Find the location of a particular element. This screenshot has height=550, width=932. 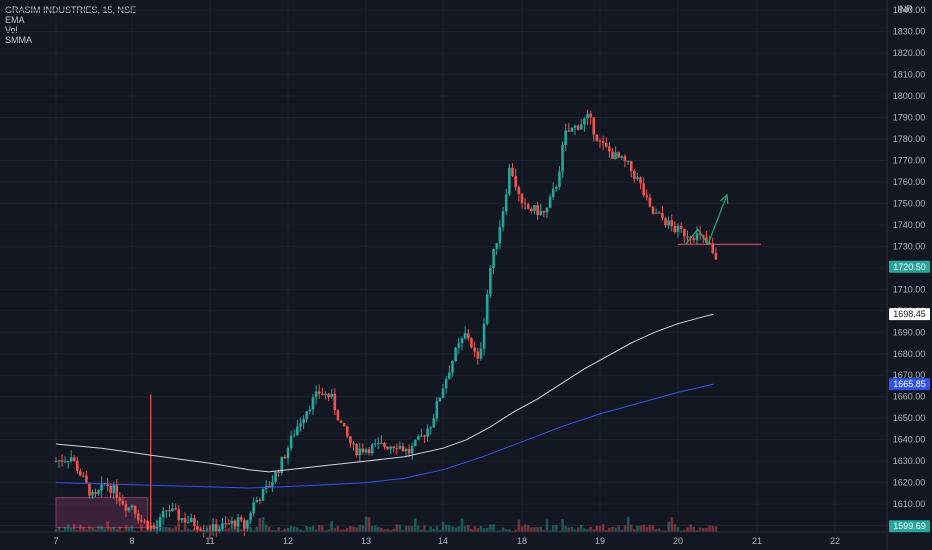

indicator-vol: Vol is located at coordinates (11, 30).